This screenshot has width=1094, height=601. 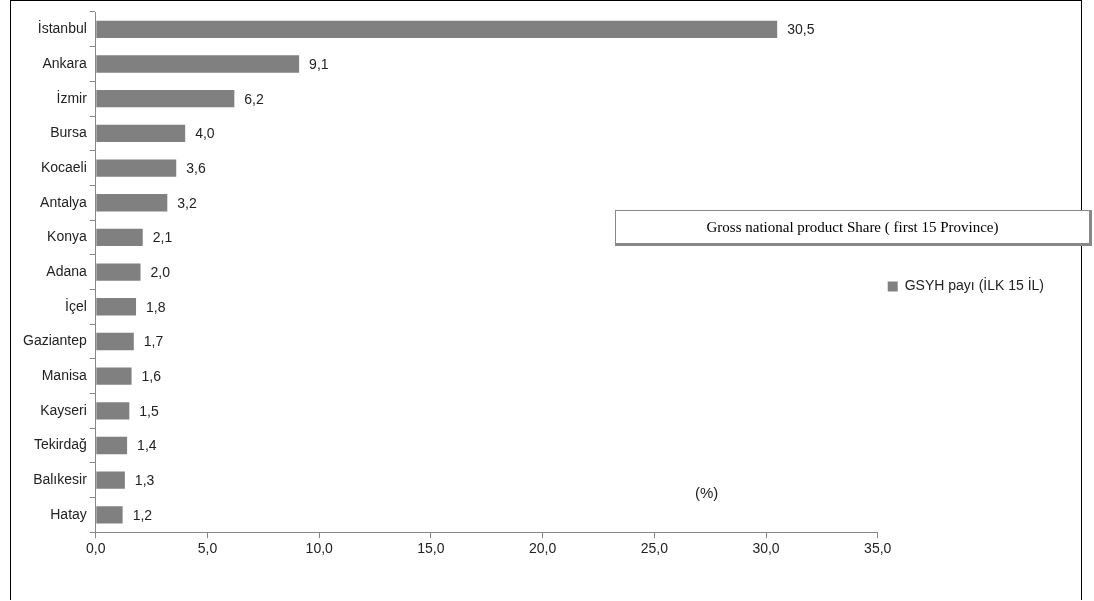 What do you see at coordinates (254, 98) in the screenshot?
I see `text: 6,2` at bounding box center [254, 98].